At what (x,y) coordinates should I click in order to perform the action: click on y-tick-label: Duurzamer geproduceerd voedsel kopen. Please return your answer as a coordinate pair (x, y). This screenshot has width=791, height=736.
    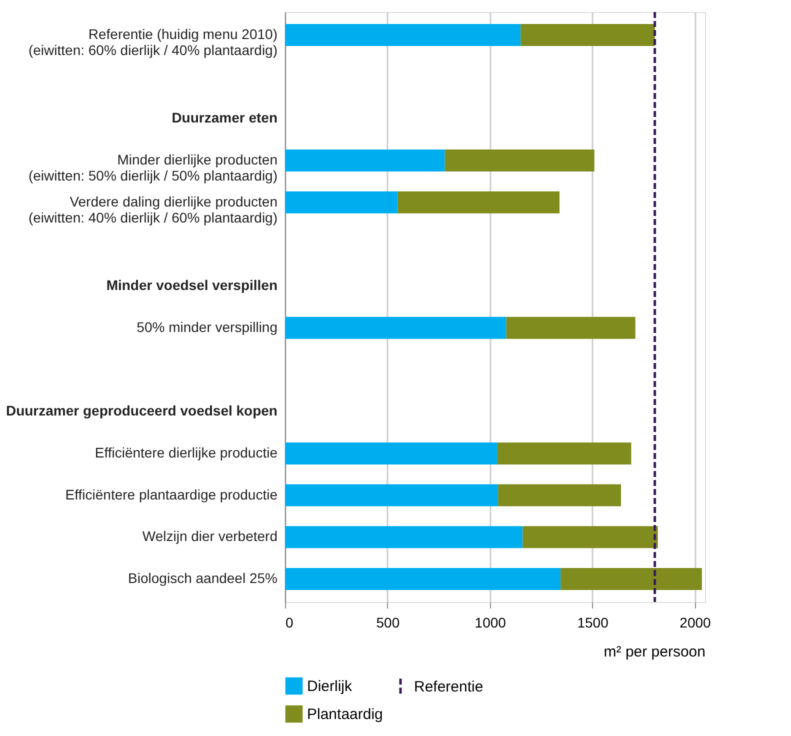
    Looking at the image, I should click on (142, 410).